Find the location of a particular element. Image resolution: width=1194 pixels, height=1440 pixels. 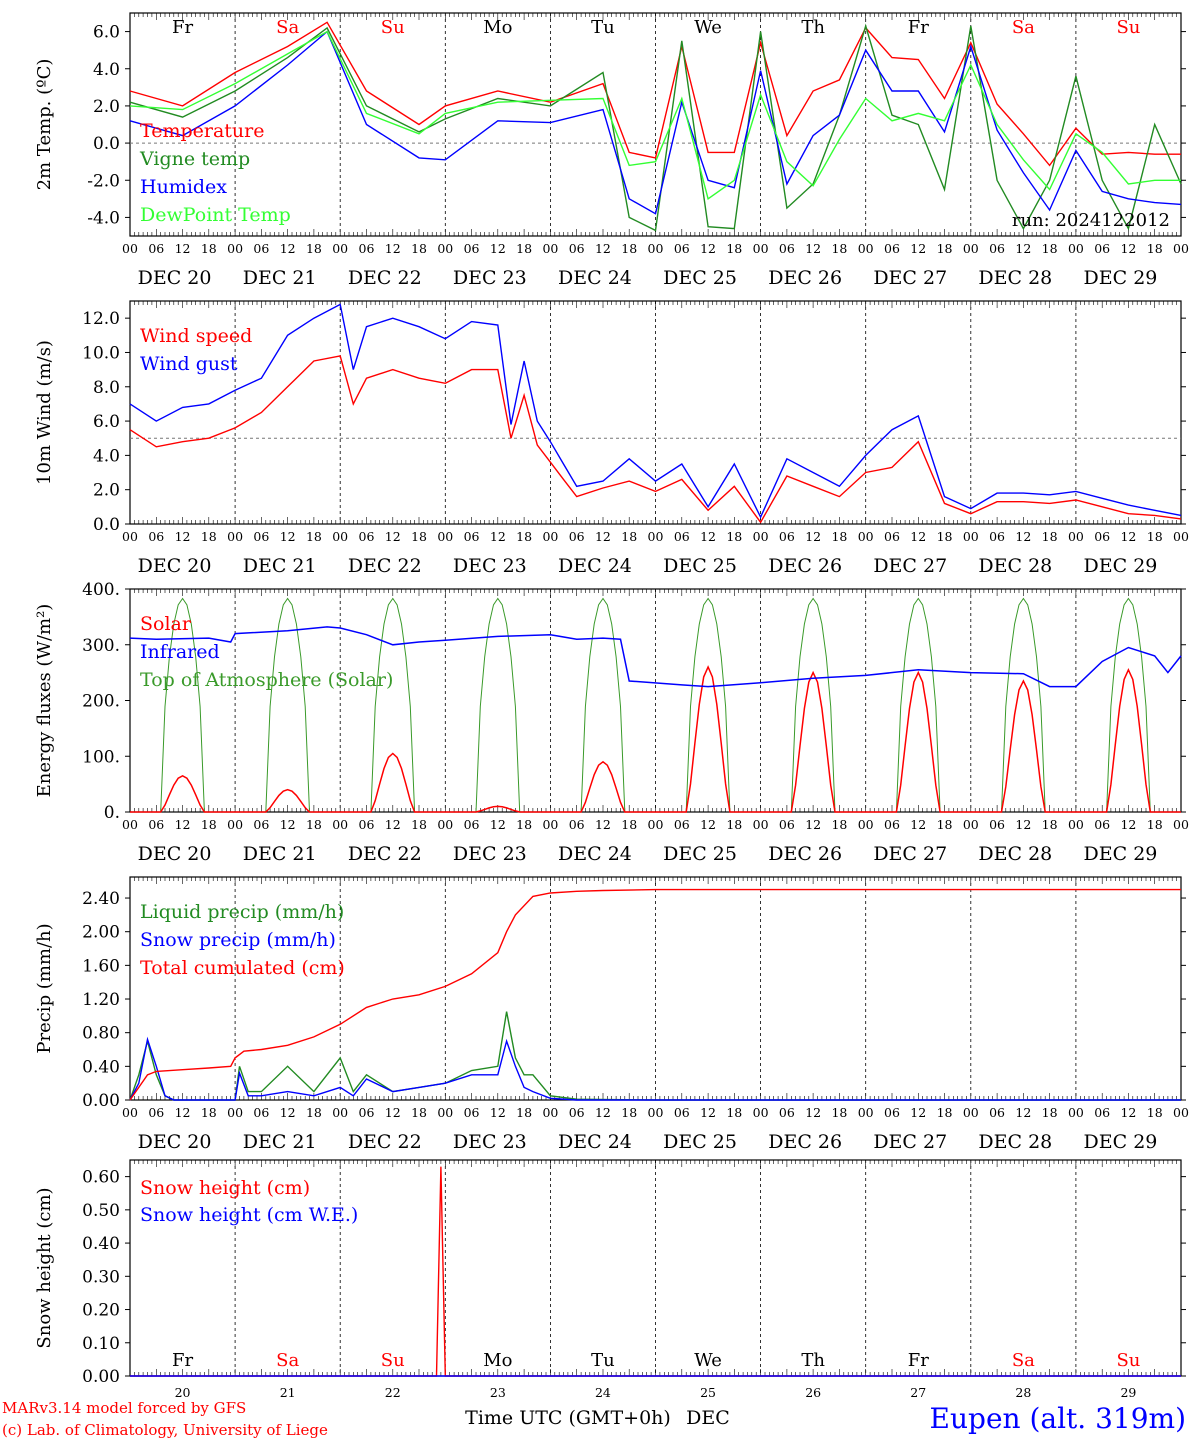

day-number-label: 27 is located at coordinates (918, 1392).